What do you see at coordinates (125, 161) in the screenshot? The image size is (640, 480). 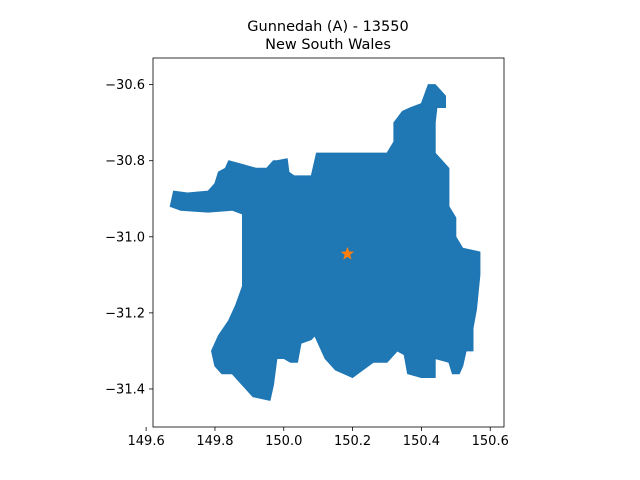 I see `y-tick-label: −30.8` at bounding box center [125, 161].